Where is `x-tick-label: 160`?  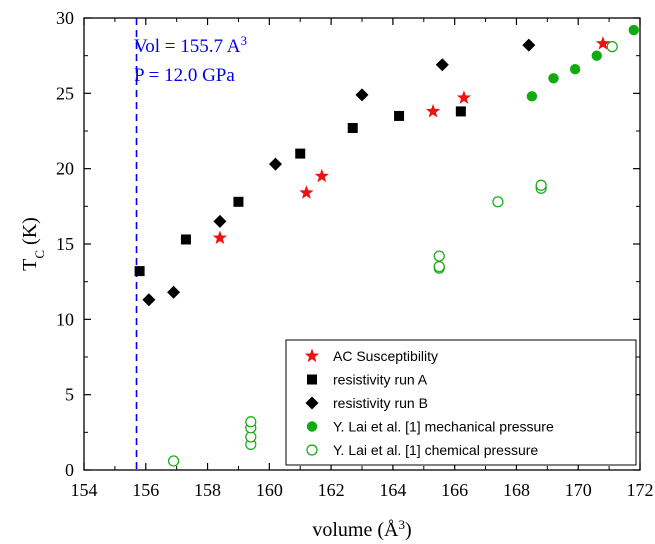 x-tick-label: 160 is located at coordinates (269, 490).